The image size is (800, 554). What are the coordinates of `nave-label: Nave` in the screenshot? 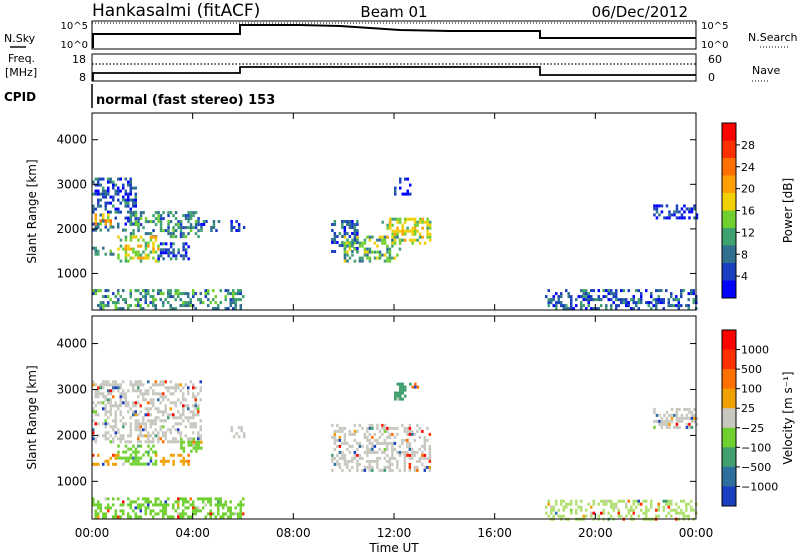 It's located at (766, 70).